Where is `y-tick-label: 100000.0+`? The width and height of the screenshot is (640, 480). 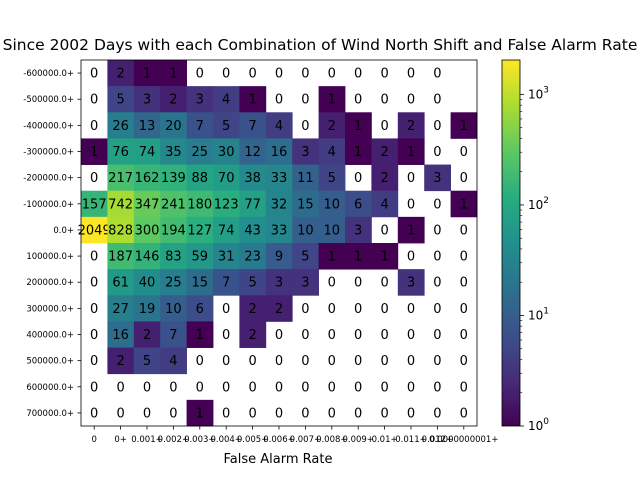 y-tick-label: 100000.0+ is located at coordinates (50, 257).